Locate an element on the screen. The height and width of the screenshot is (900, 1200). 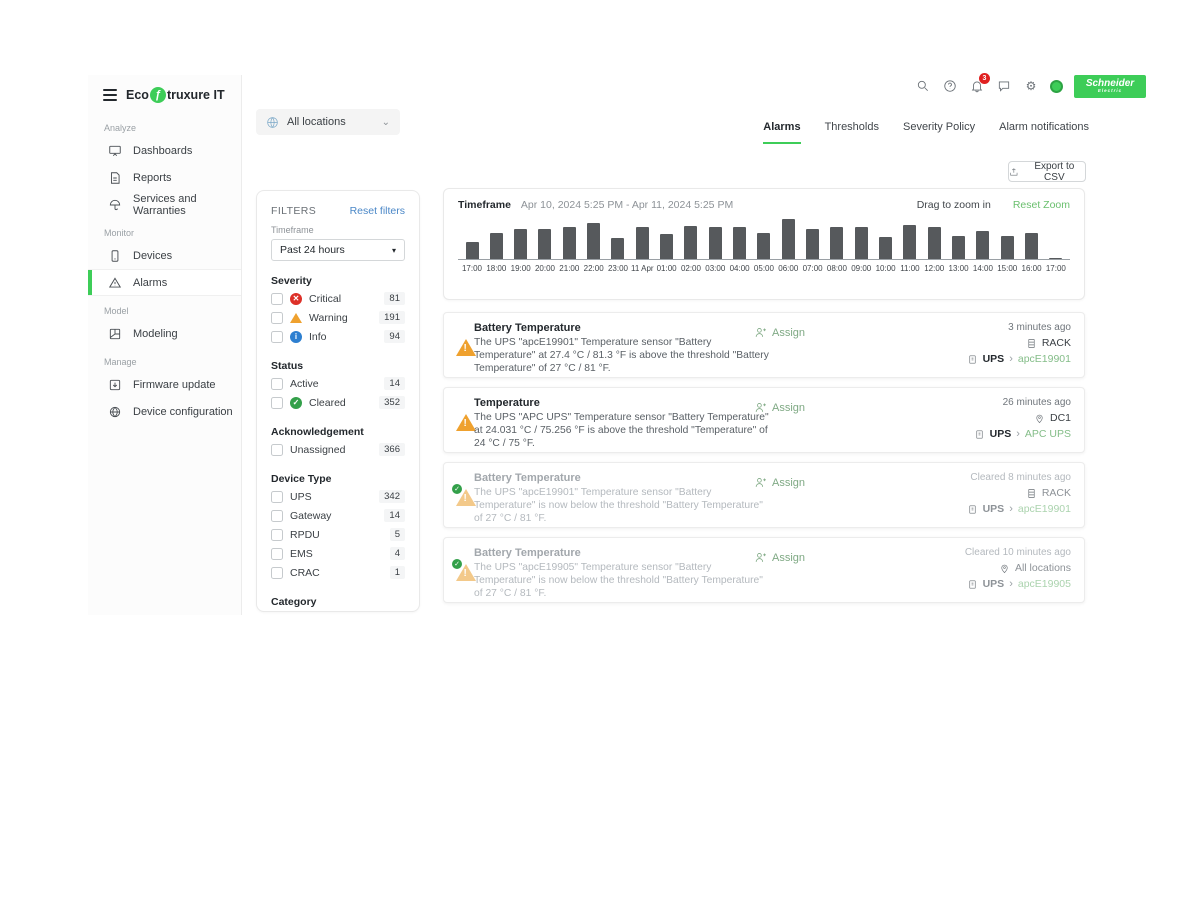
reset-zoom-button: Reset Zoom is located at coordinates (1041, 205).